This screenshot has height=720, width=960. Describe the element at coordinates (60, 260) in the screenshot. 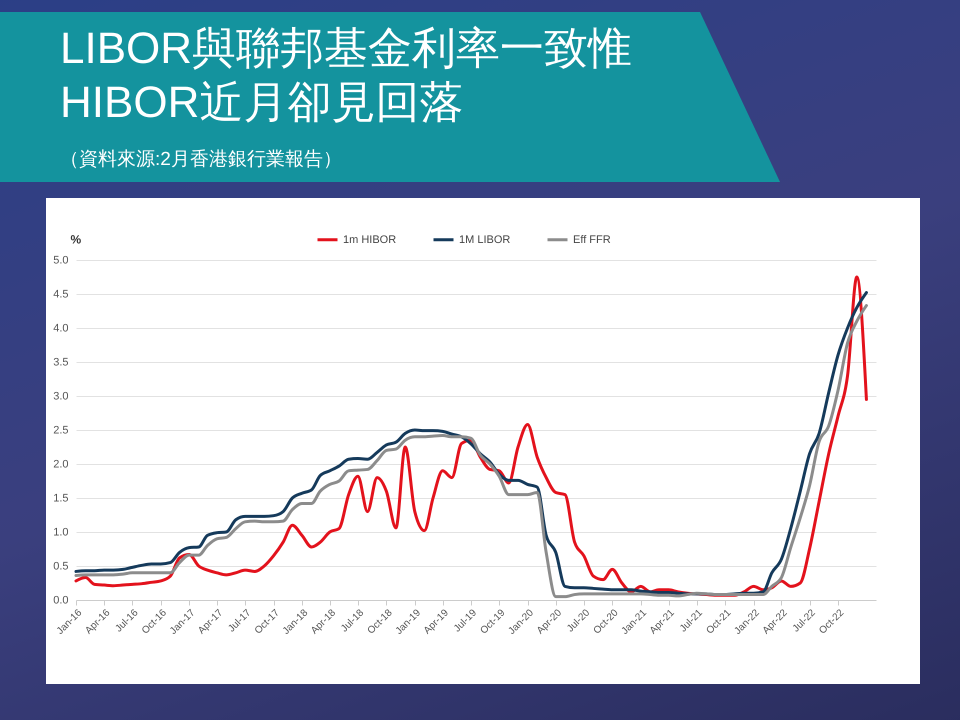

I see `y-tick-label: 5.0` at that location.